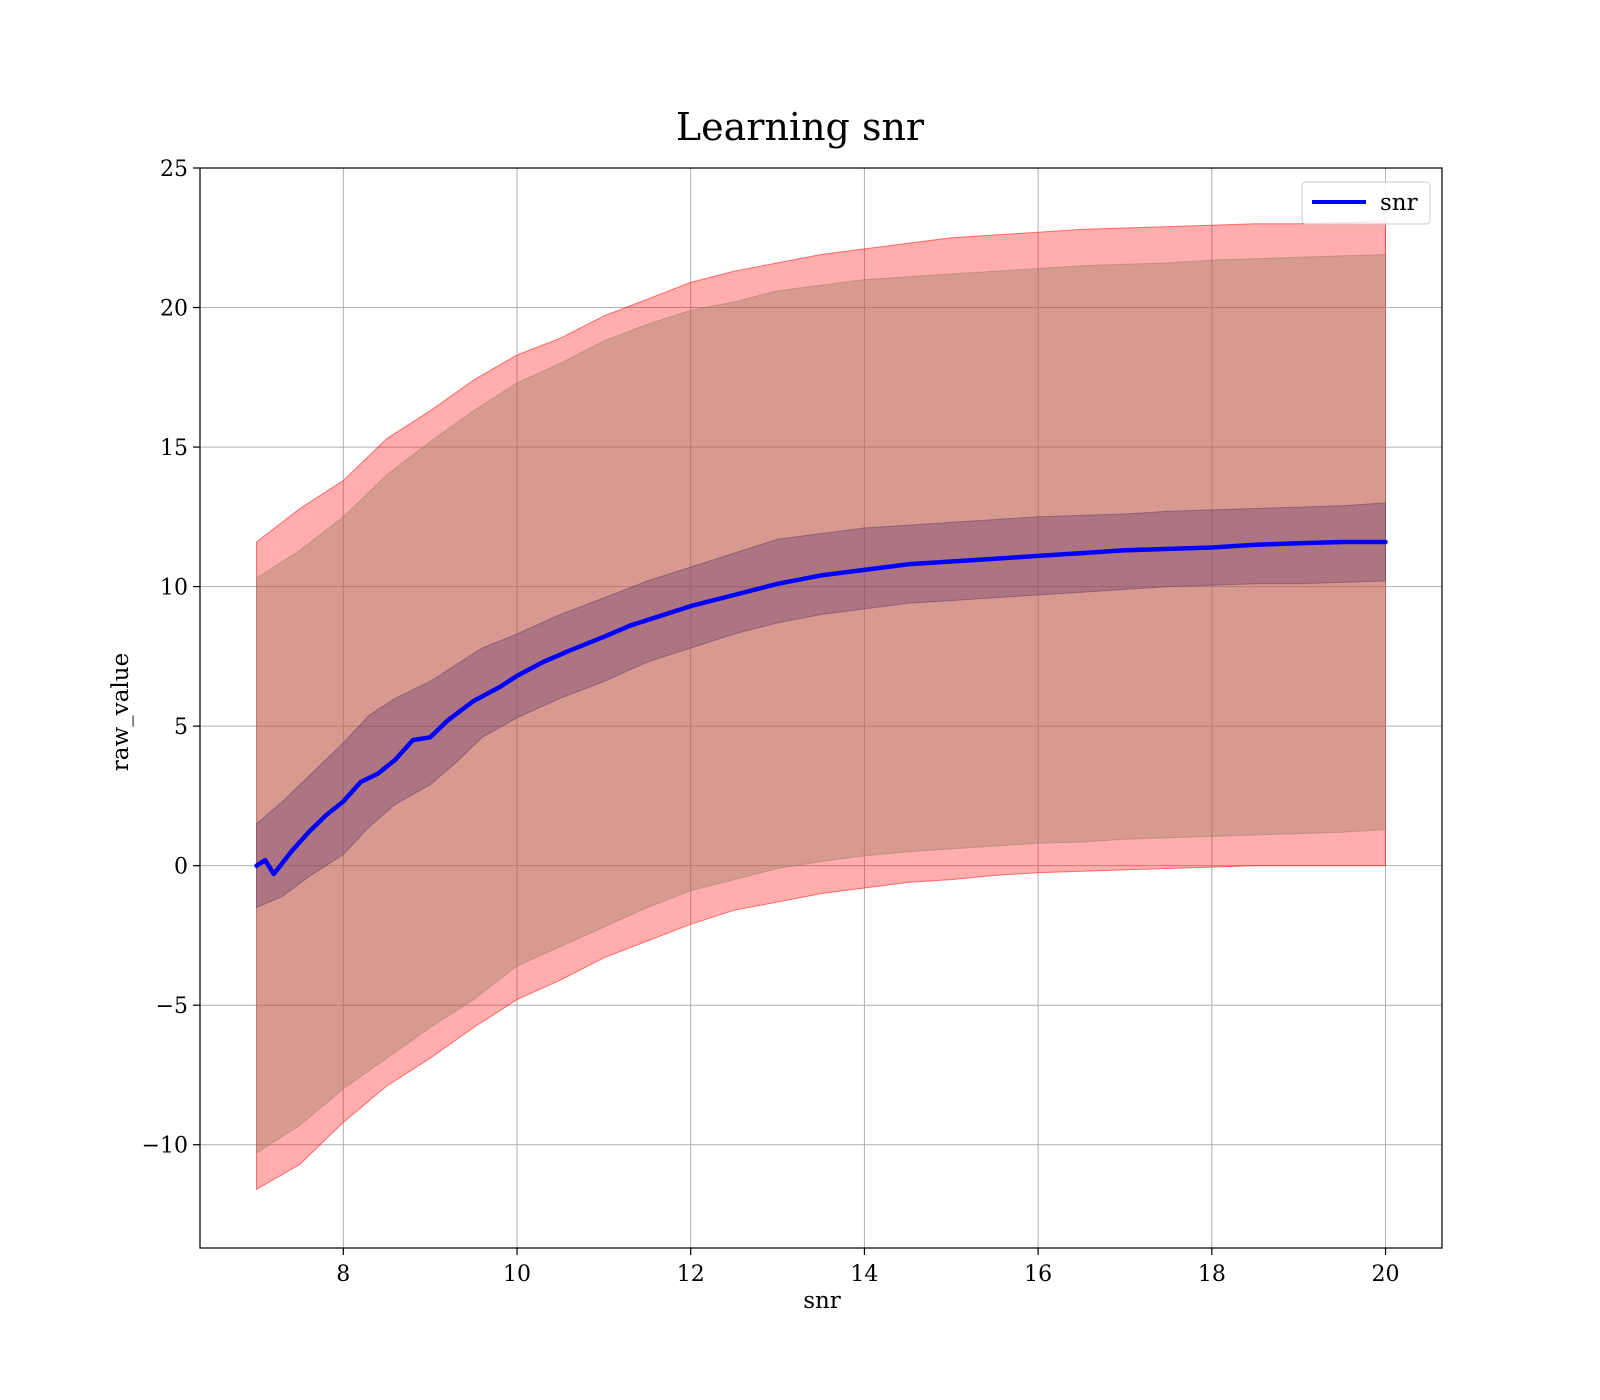  I want to click on y-tick-label: 5, so click(181, 727).